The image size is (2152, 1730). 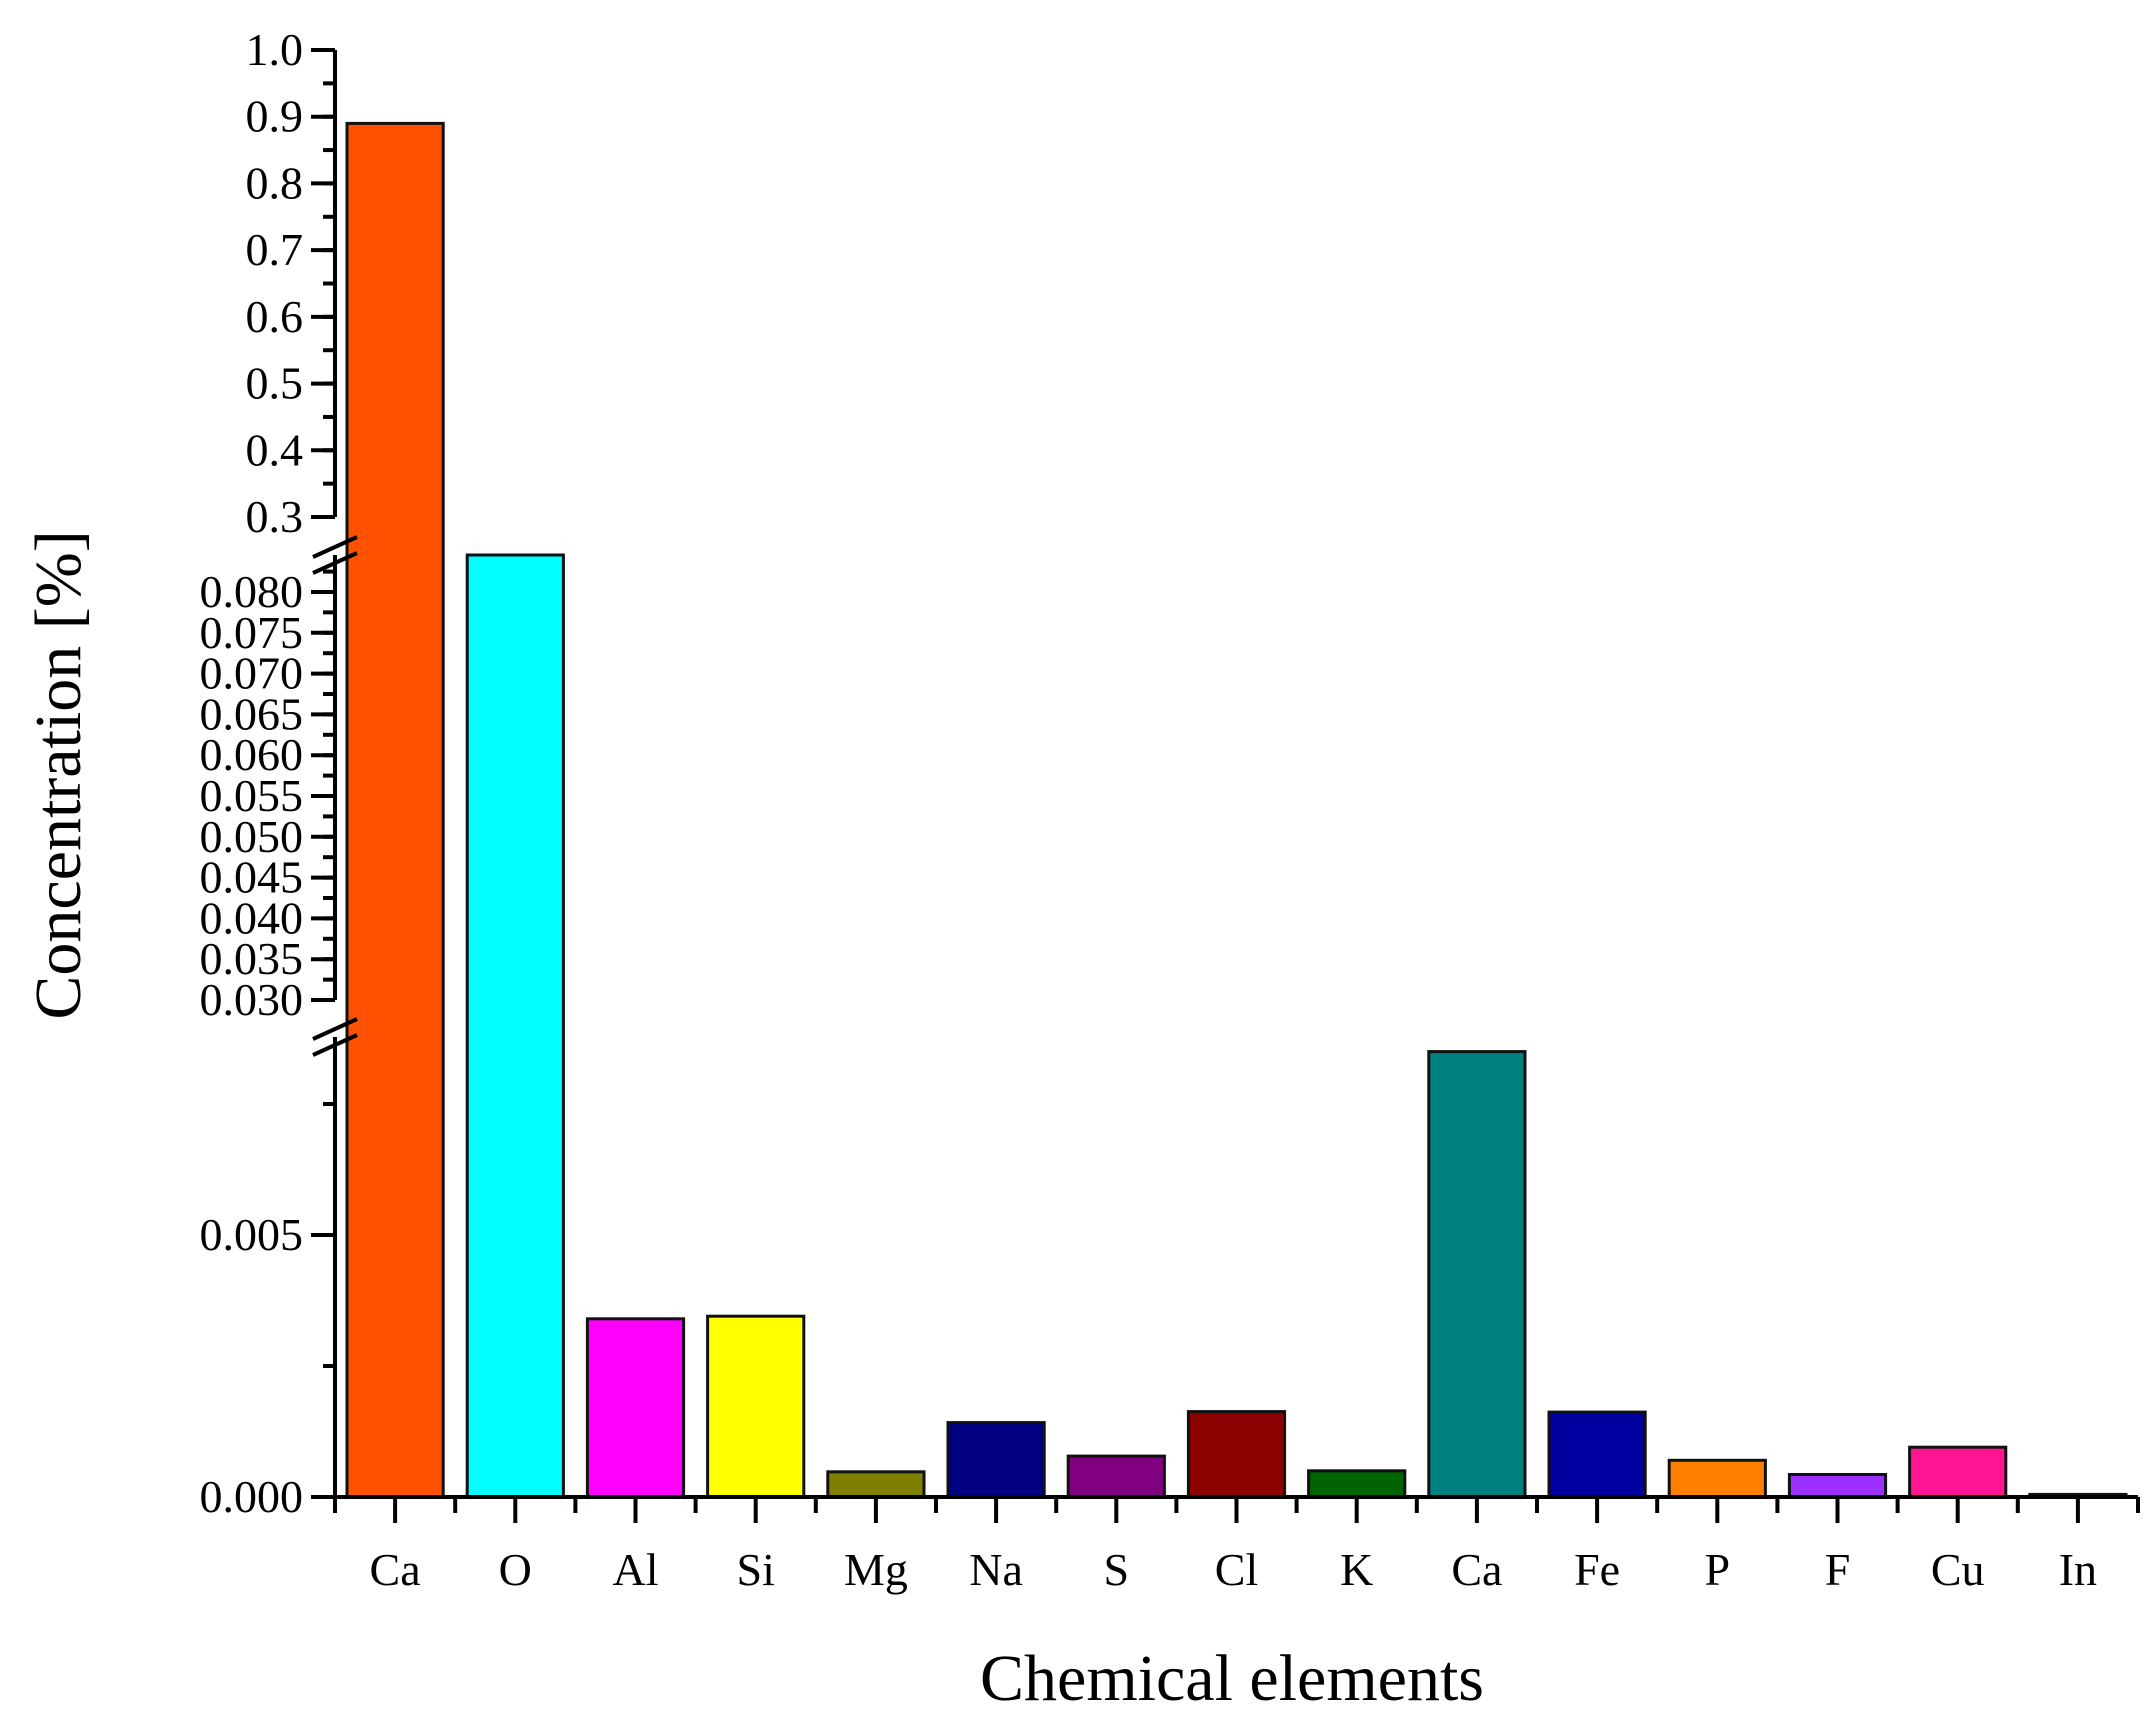 I want to click on y-tick-label: 0.4, so click(x=275, y=449).